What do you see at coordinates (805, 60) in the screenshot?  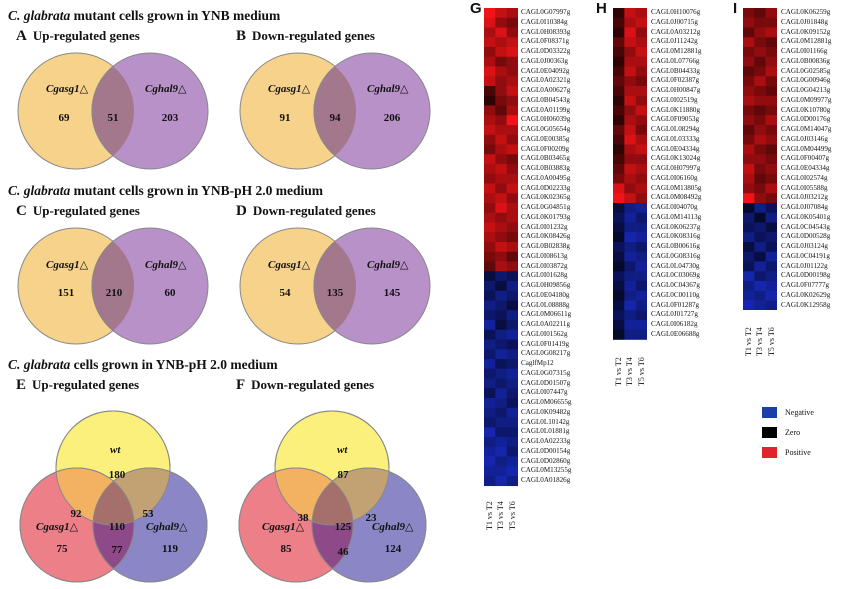 I see `heatmap-i-gene-label: CAGL0B00836g` at bounding box center [805, 60].